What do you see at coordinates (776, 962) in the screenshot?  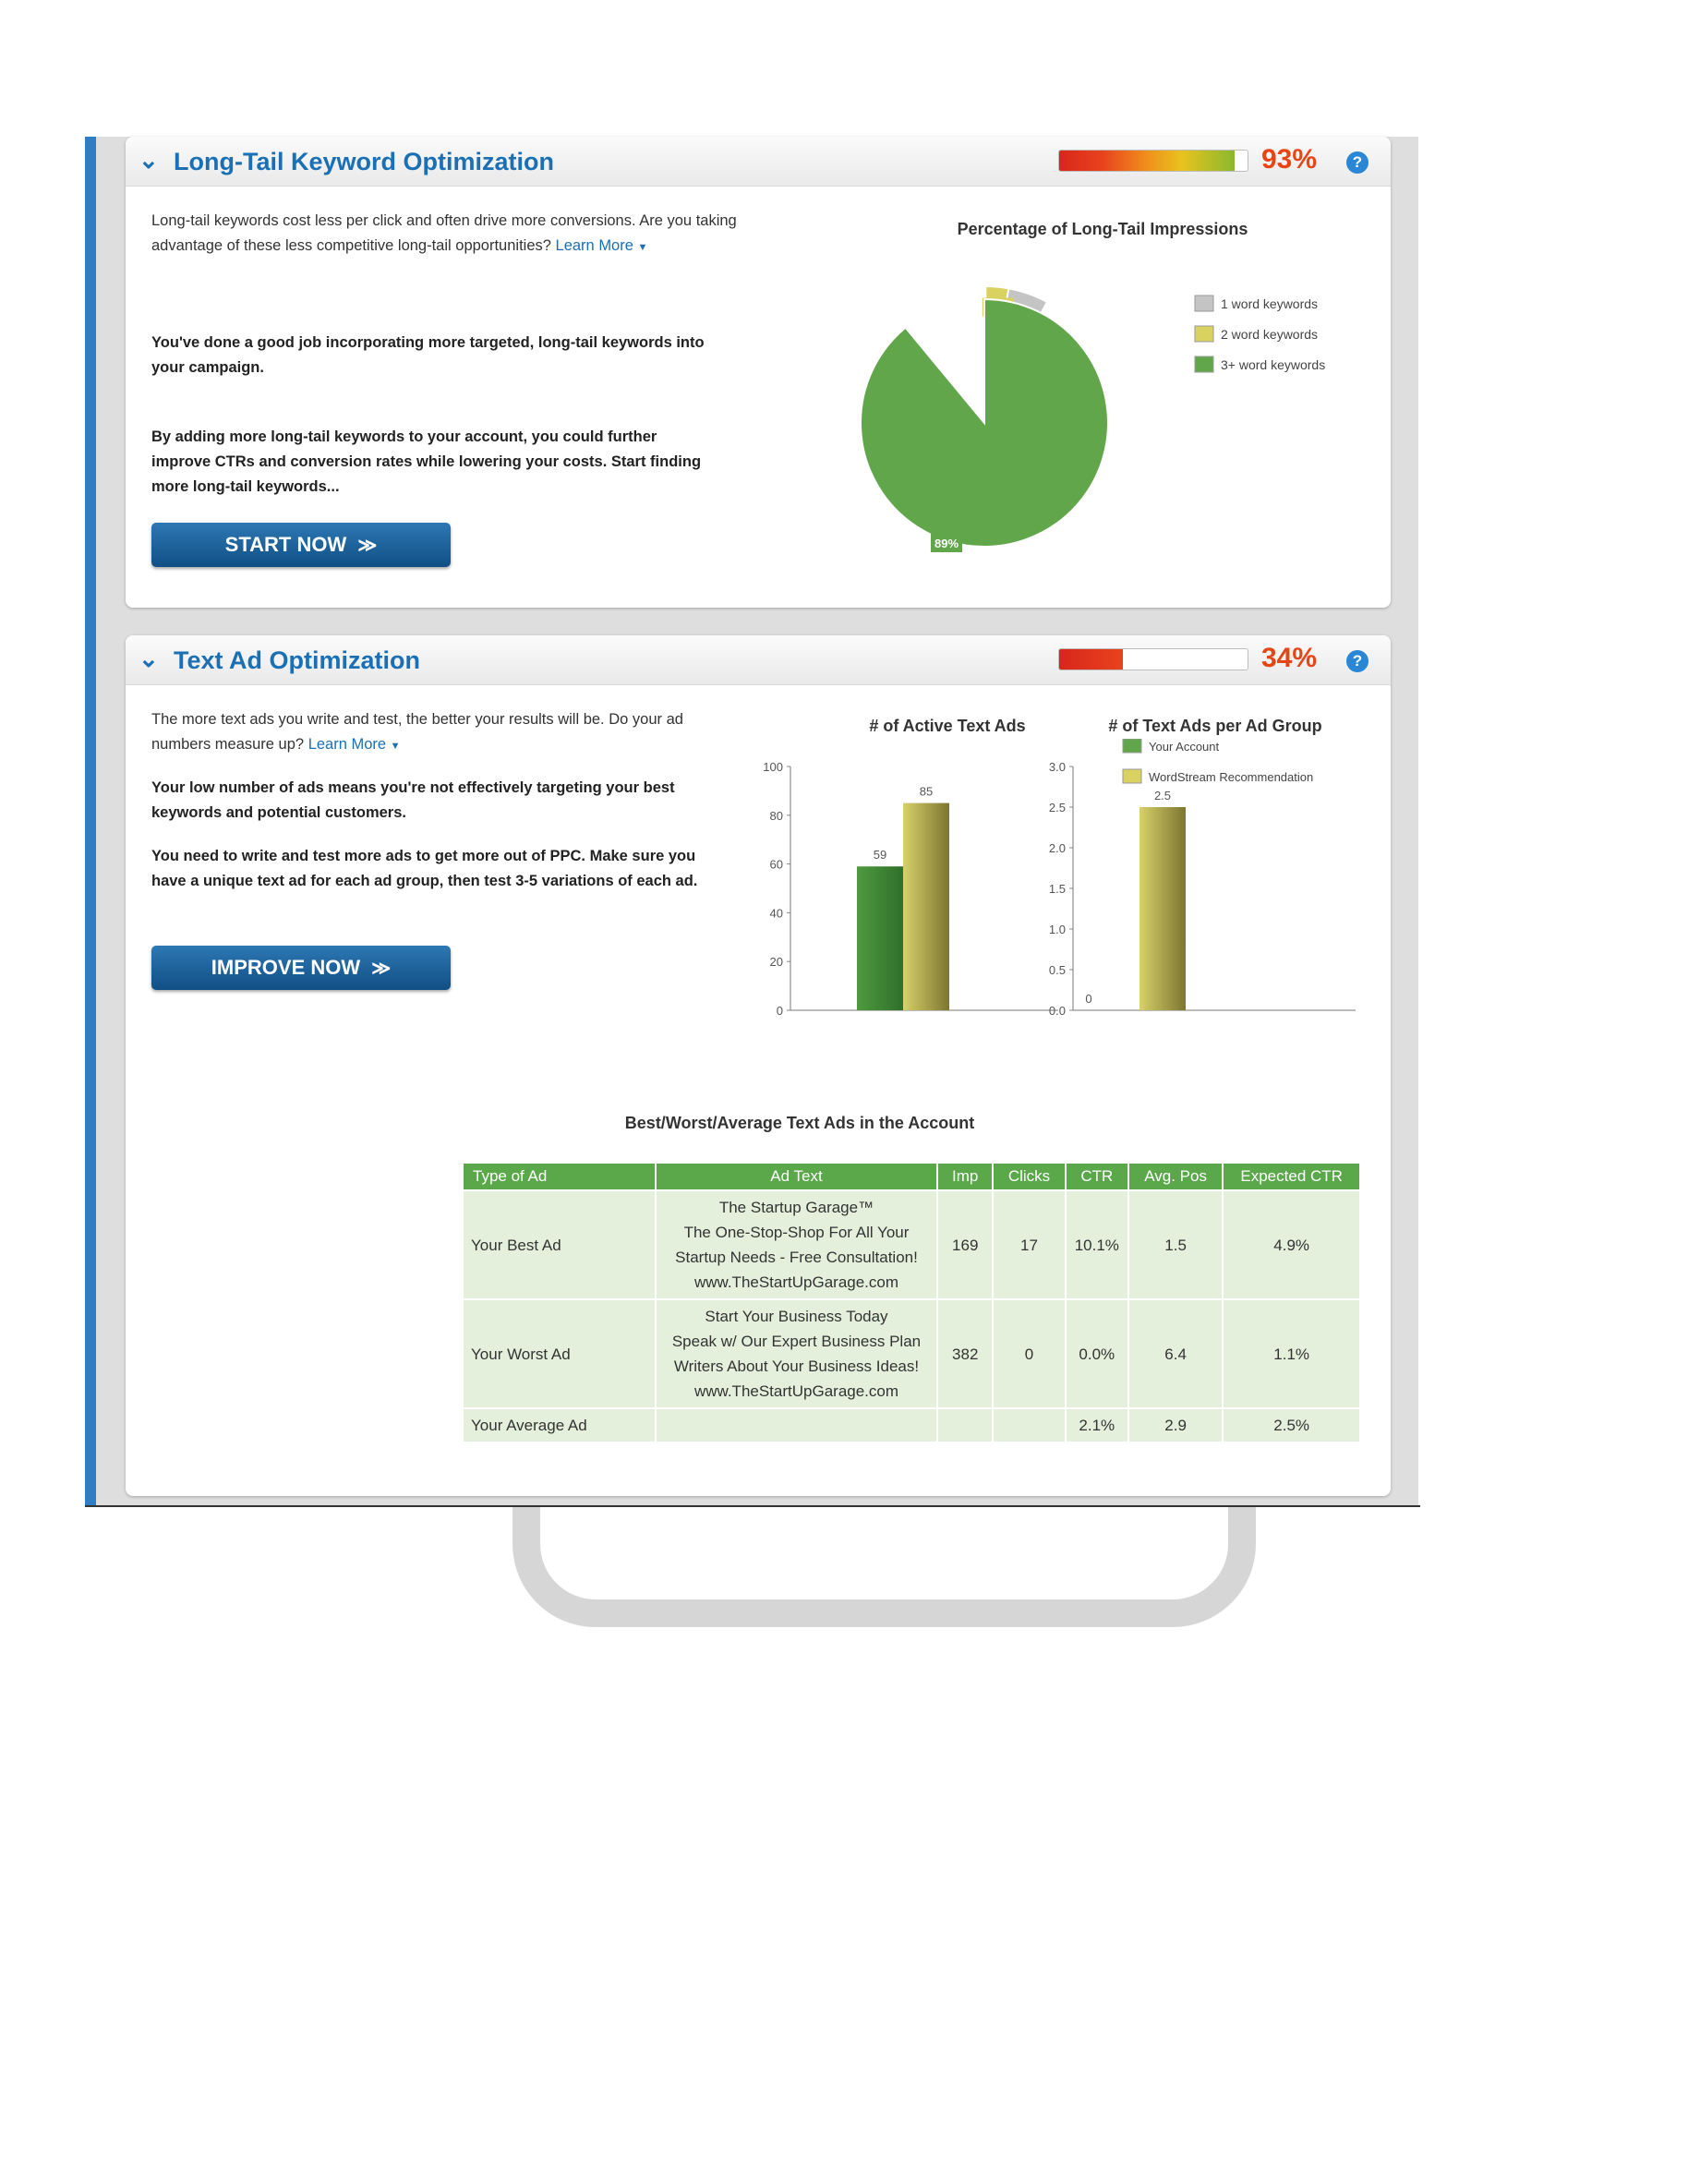 I see `y-tick-label: 20` at bounding box center [776, 962].